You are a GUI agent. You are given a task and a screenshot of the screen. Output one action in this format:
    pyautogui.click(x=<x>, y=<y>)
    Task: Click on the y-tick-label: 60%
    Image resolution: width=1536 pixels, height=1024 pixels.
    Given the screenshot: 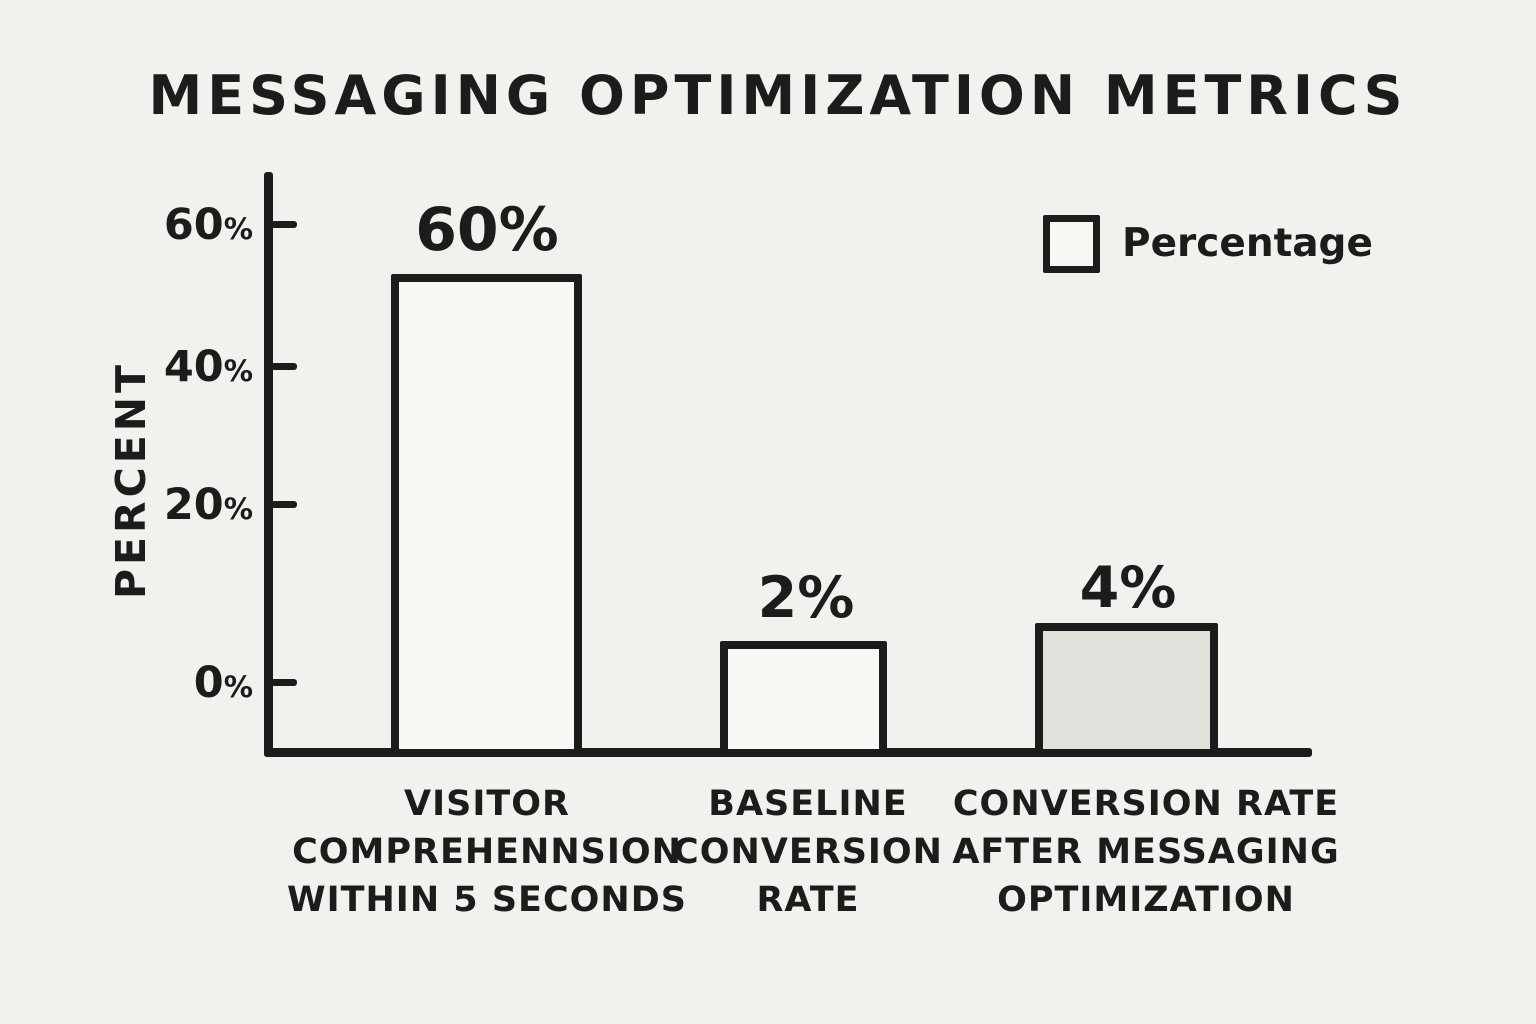 What is the action you would take?
    pyautogui.click(x=208, y=225)
    